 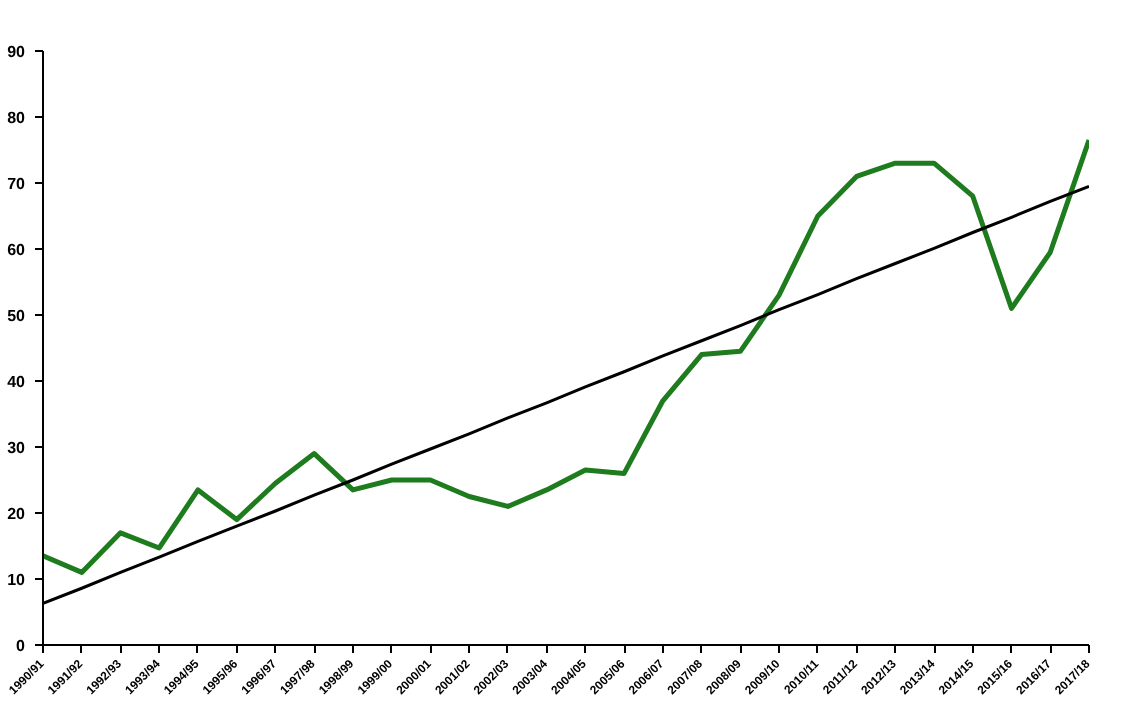 I want to click on y-tick-label: 40, so click(x=17, y=382).